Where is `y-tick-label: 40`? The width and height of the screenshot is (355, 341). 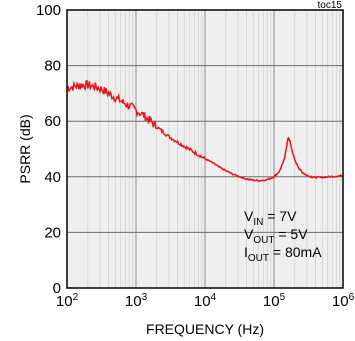
y-tick-label: 40 is located at coordinates (52, 177).